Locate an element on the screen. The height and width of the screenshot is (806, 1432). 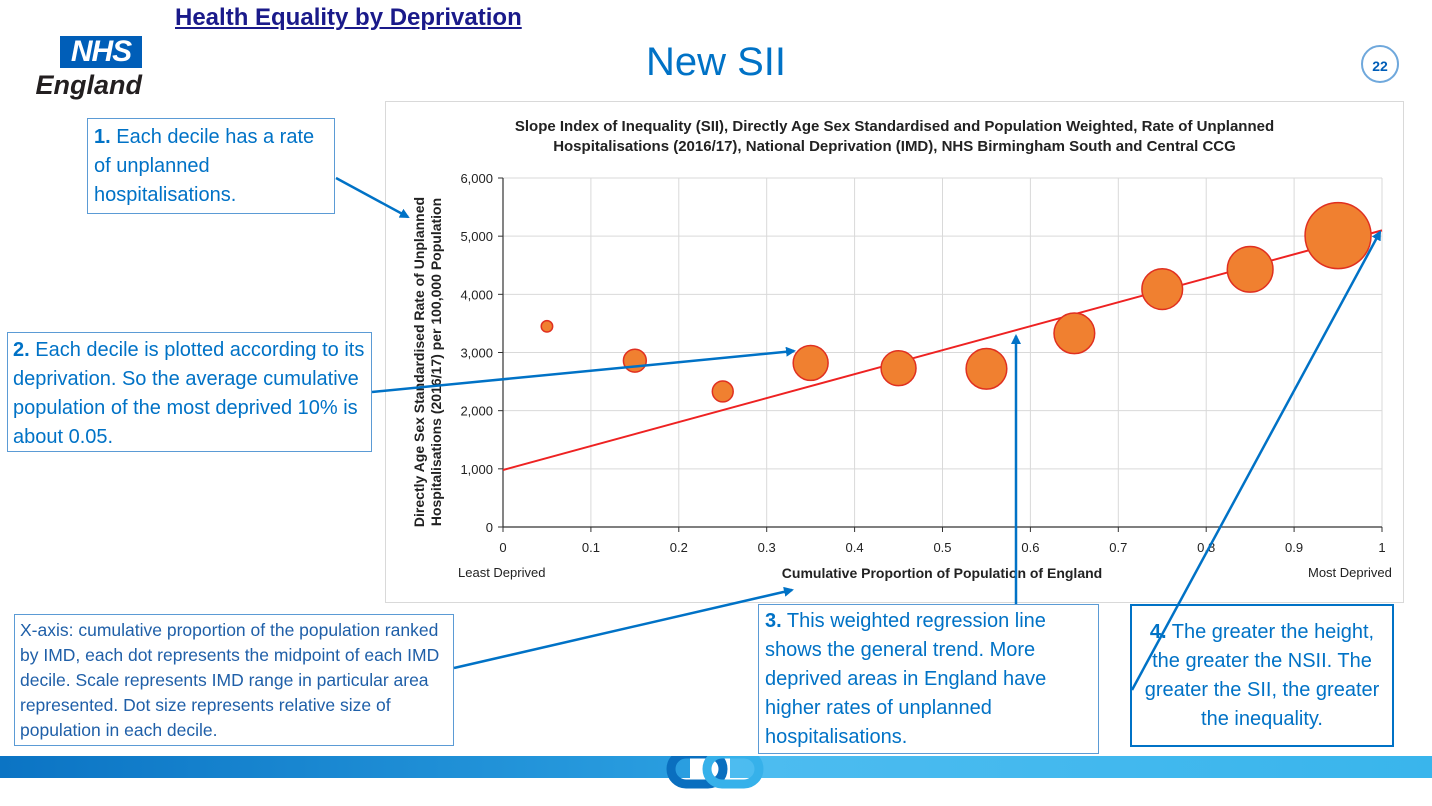
y-tick-label: 5,000 is located at coordinates (476, 236).